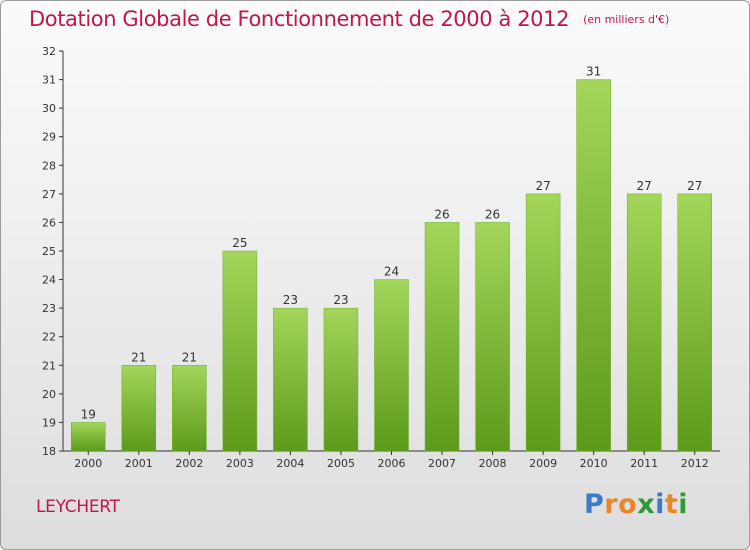 The image size is (750, 550). What do you see at coordinates (49, 194) in the screenshot?
I see `y-tick-label: 27` at bounding box center [49, 194].